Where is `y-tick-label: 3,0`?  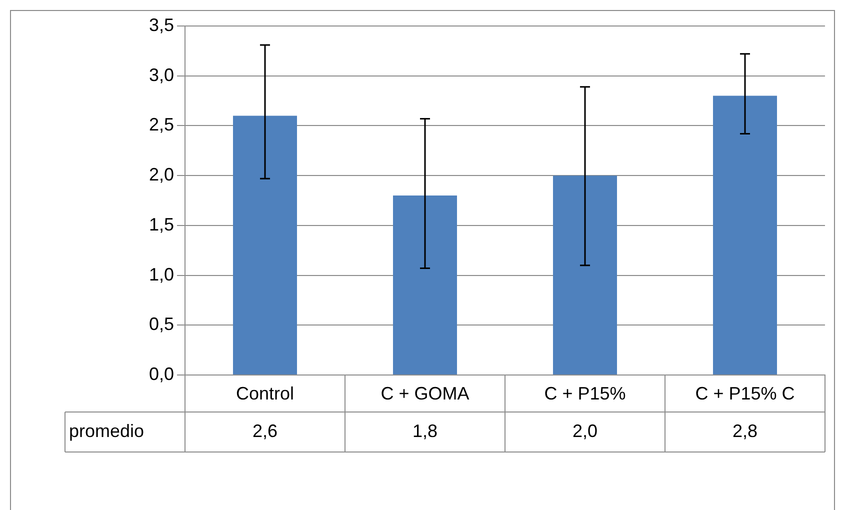 y-tick-label: 3,0 is located at coordinates (161, 74).